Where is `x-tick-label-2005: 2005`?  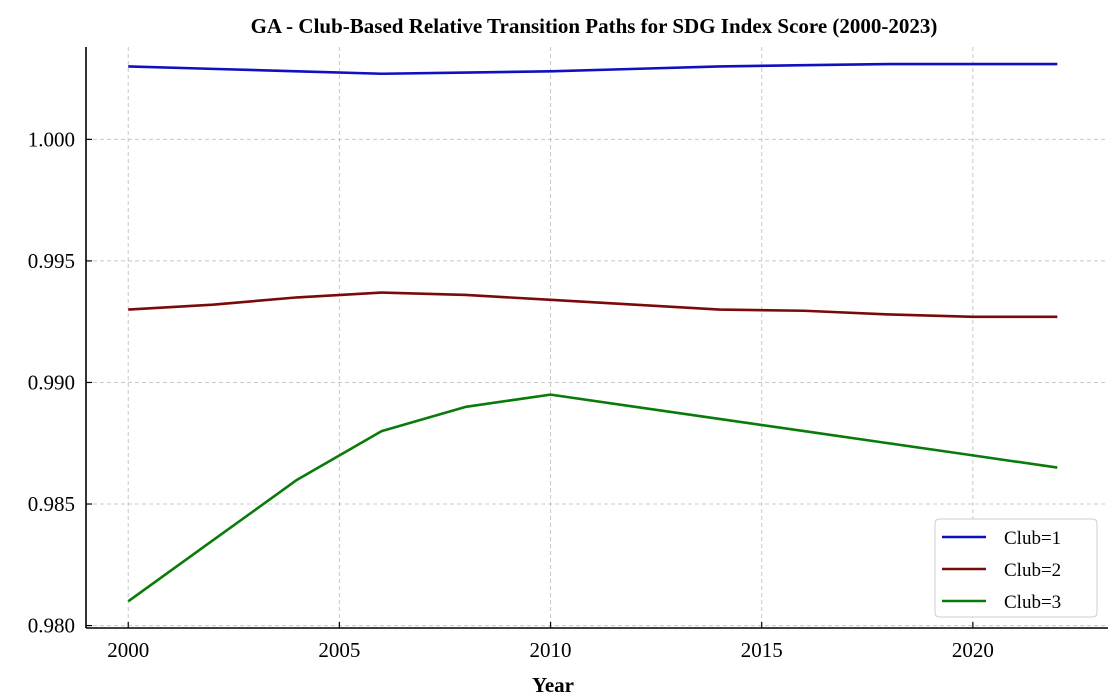
x-tick-label-2005: 2005 is located at coordinates (339, 650).